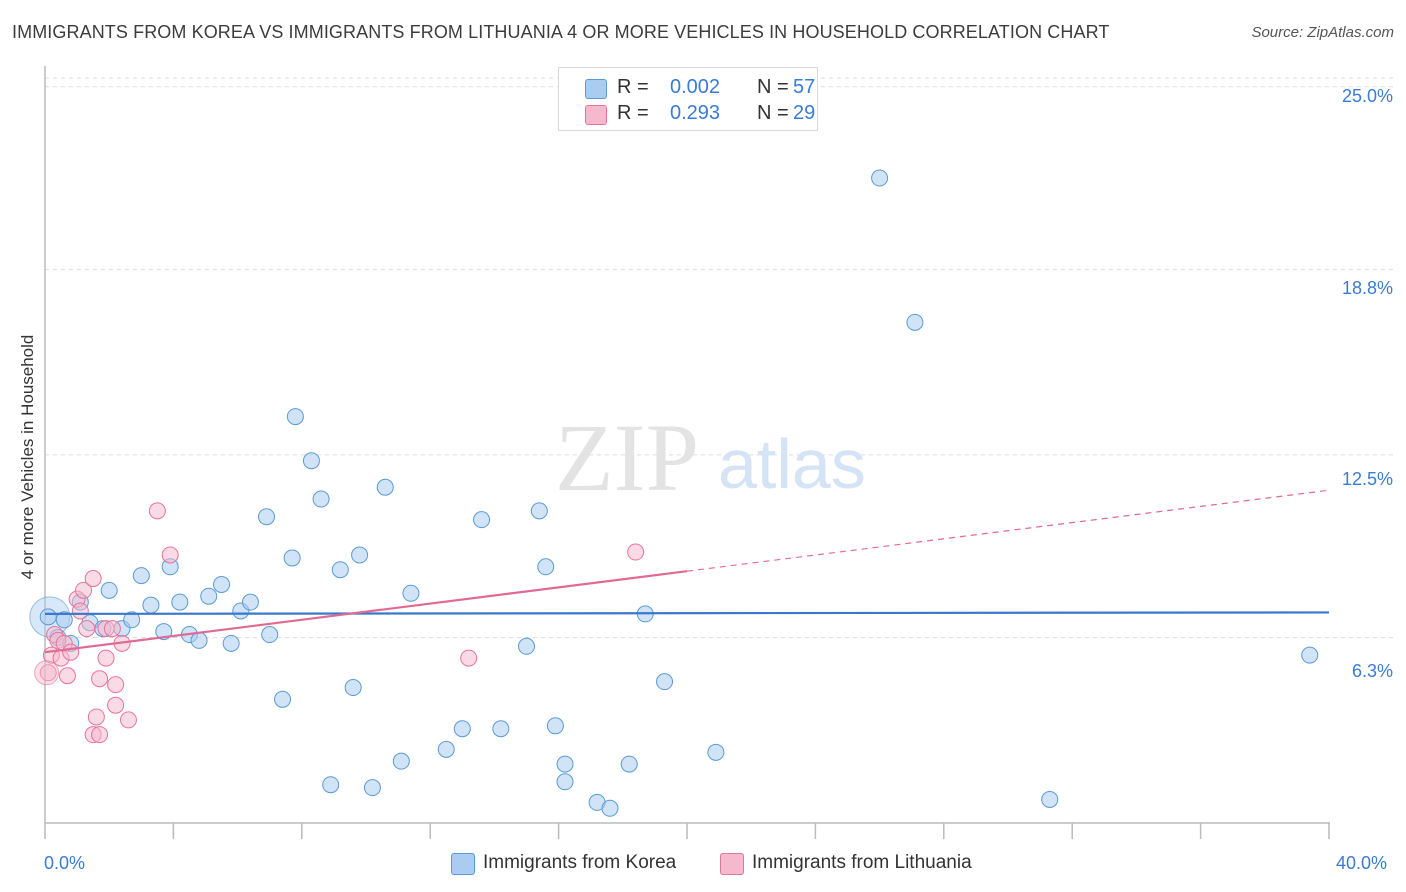 This screenshot has width=1406, height=892. I want to click on y-tick-label: 18.8%, so click(1367, 288).